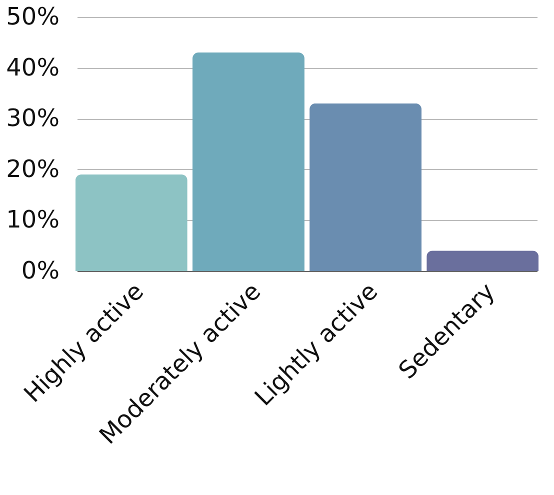 Image resolution: width=554 pixels, height=495 pixels. I want to click on y-tick-label: 20%, so click(33, 168).